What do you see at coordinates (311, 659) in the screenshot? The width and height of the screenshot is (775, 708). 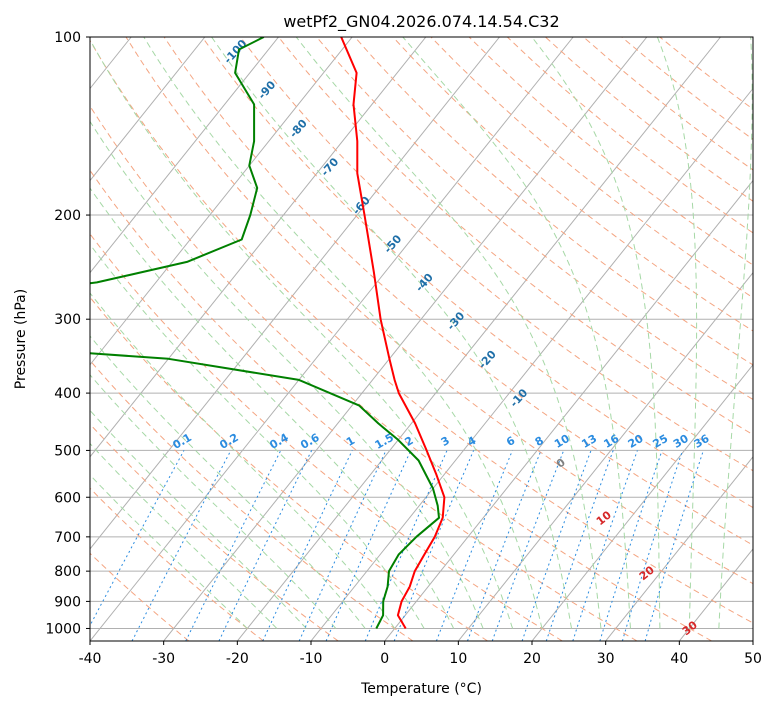 I see `x-tick-label: -10` at bounding box center [311, 659].